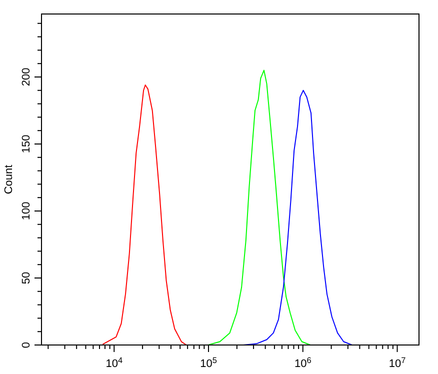 This screenshot has width=438, height=374. Describe the element at coordinates (114, 363) in the screenshot. I see `x-tick-label: 10$^{4}$` at that location.